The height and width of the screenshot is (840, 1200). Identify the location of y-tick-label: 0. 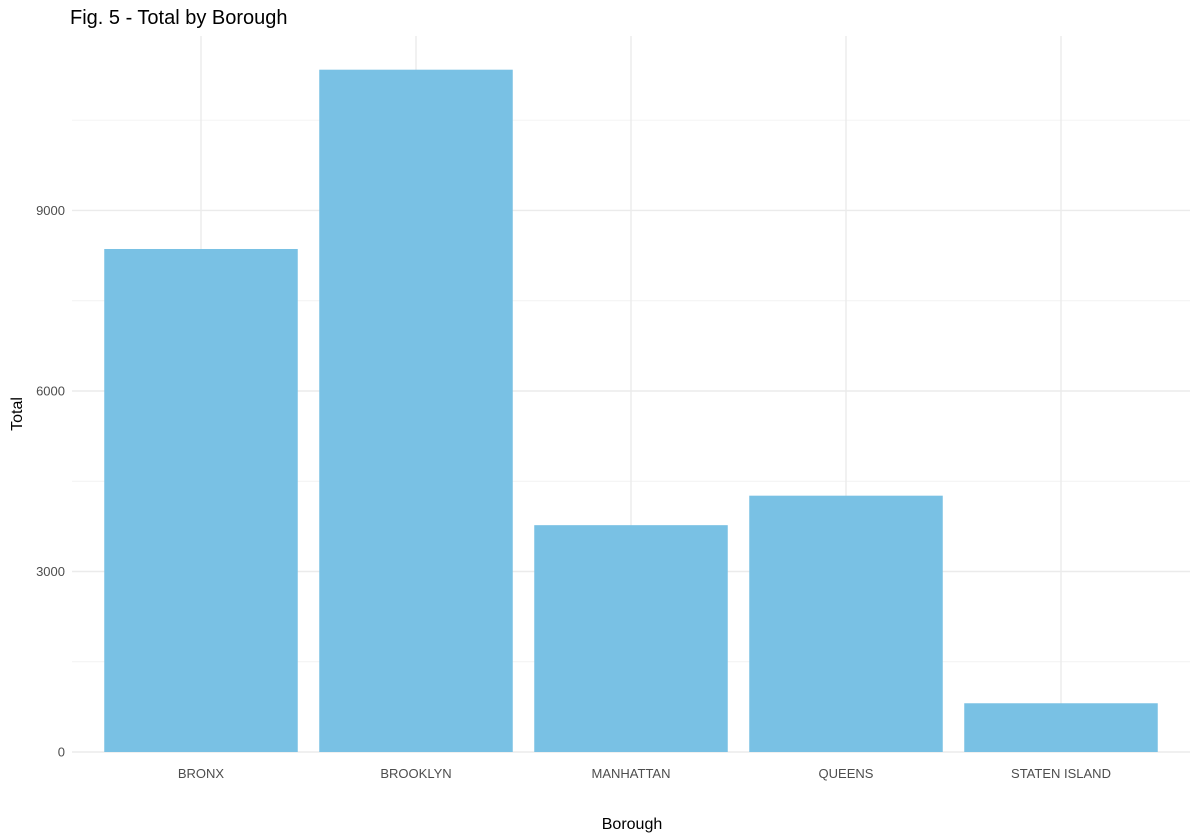
(61, 752).